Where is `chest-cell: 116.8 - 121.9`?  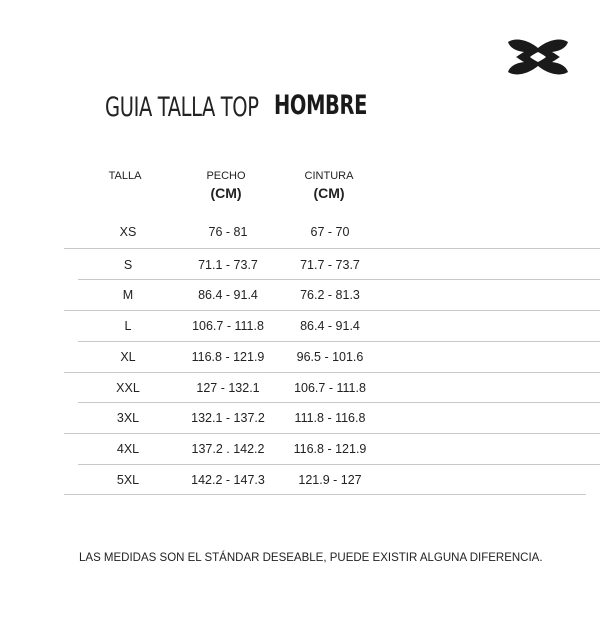 chest-cell: 116.8 - 121.9 is located at coordinates (228, 357).